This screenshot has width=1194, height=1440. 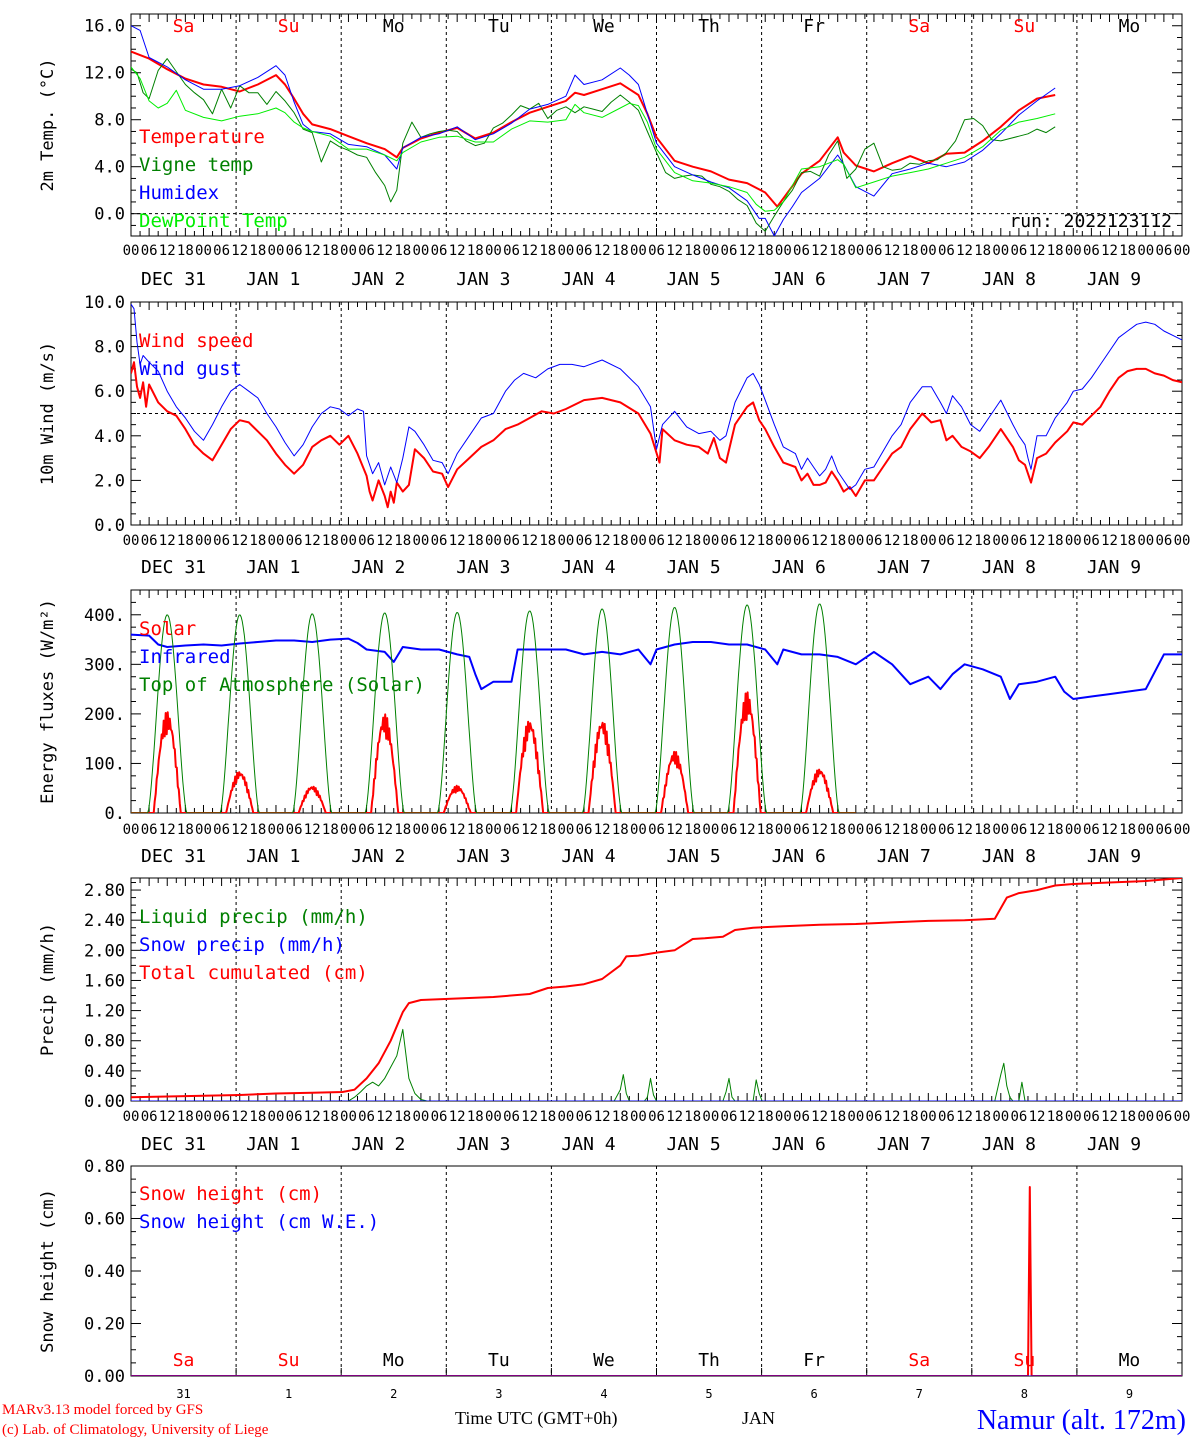 I want to click on plot-frame, so click(x=656, y=701).